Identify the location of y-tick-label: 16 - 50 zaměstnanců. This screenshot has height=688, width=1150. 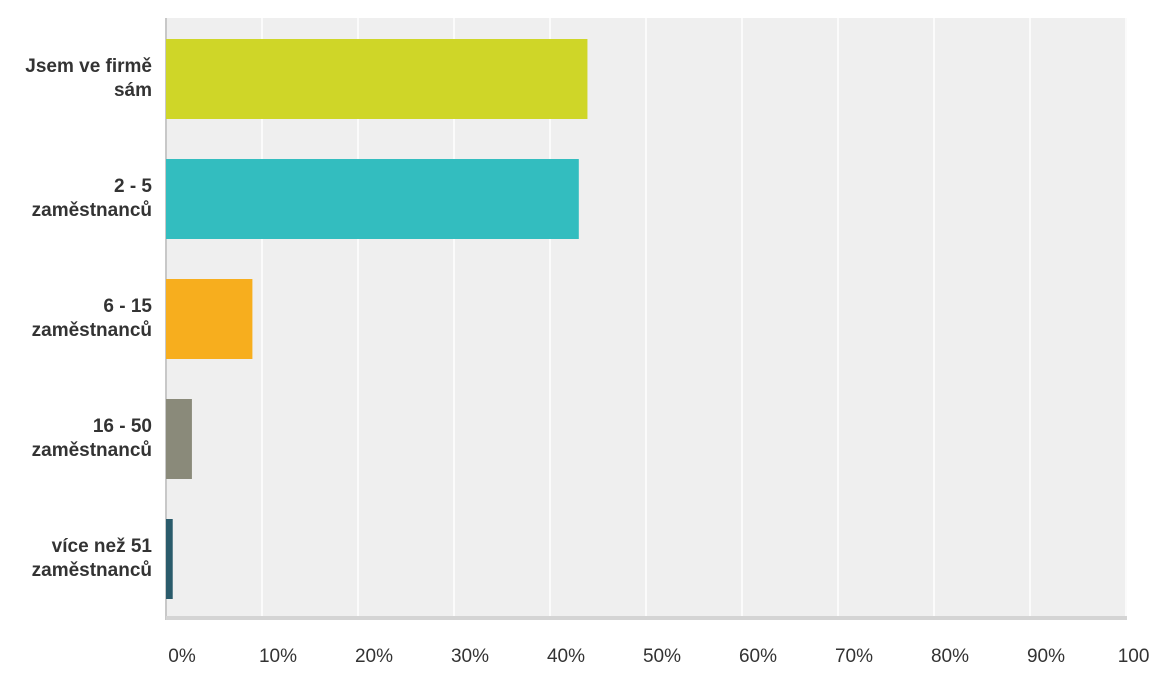
(91, 438).